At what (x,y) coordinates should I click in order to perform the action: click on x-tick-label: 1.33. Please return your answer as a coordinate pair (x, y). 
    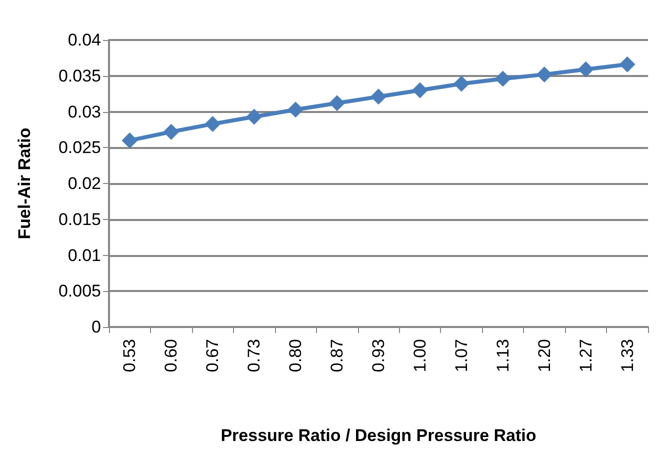
    Looking at the image, I should click on (627, 355).